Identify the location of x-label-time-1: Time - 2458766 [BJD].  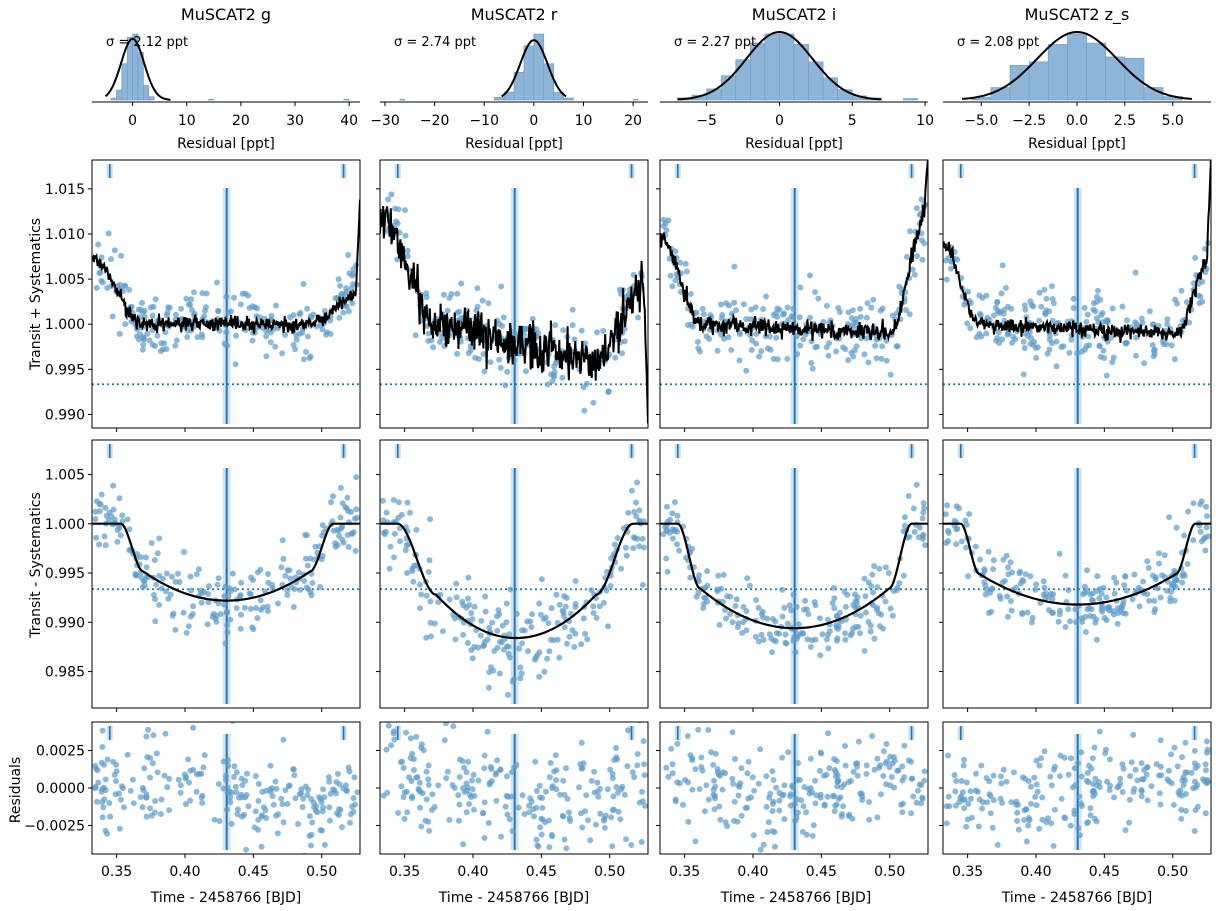
(225, 898).